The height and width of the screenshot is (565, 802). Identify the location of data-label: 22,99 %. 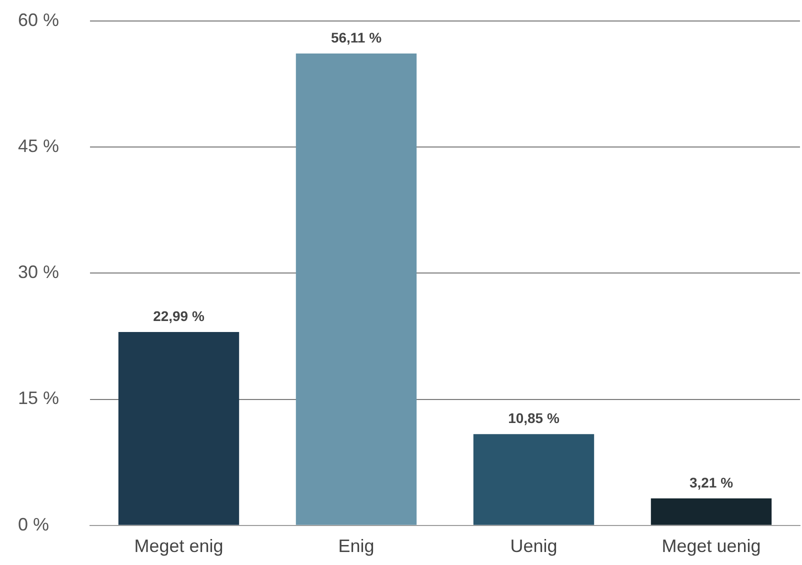
(179, 316).